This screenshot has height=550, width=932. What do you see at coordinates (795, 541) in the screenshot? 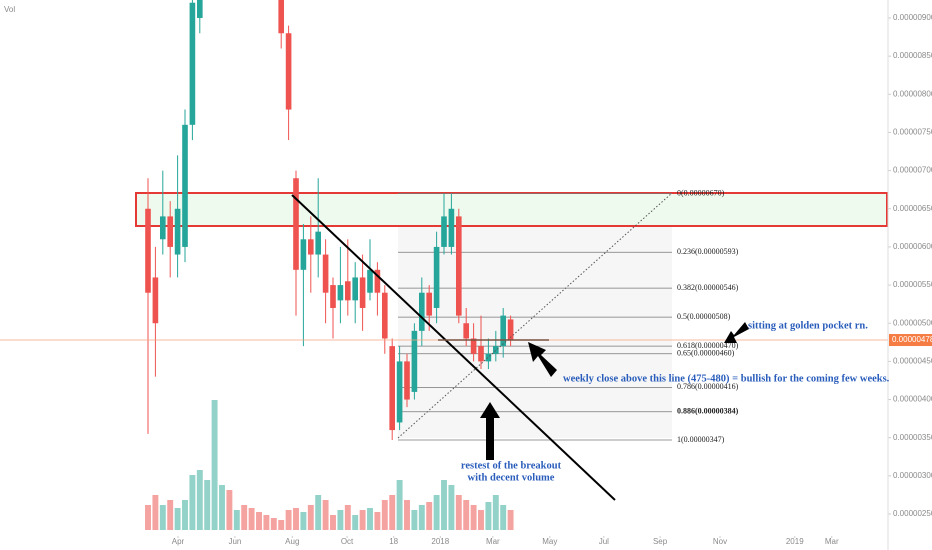
I see `x-tick-label: 2019` at bounding box center [795, 541].